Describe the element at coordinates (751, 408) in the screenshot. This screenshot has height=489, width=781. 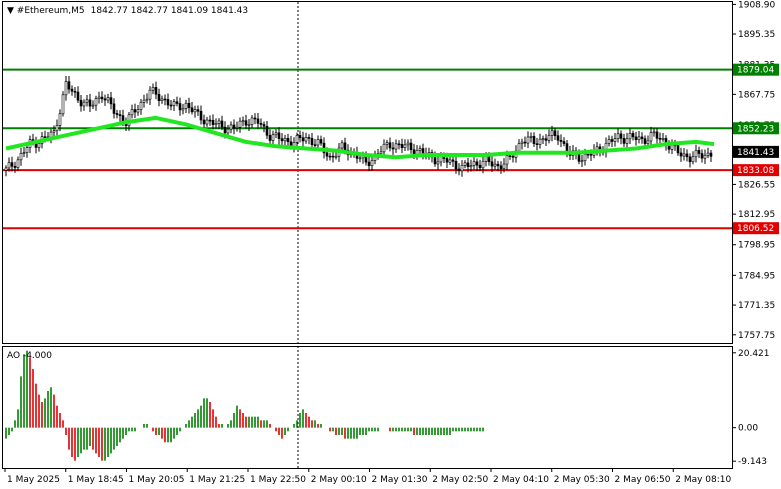
I see `ao-axis: 20.421 0.00 -9.143` at that location.